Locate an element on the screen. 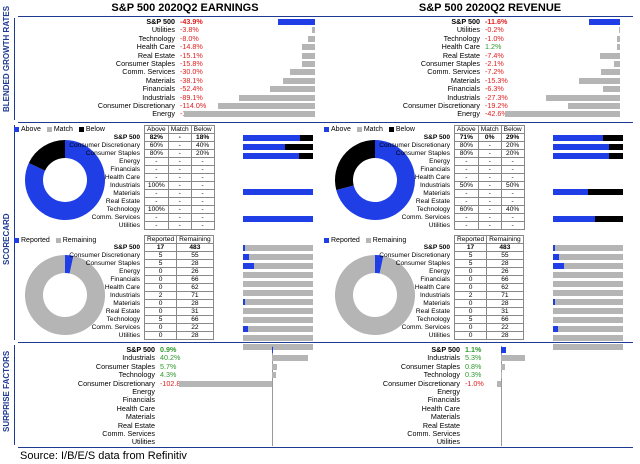 The image size is (640, 464). remaining-cell: 26 is located at coordinates (195, 271).